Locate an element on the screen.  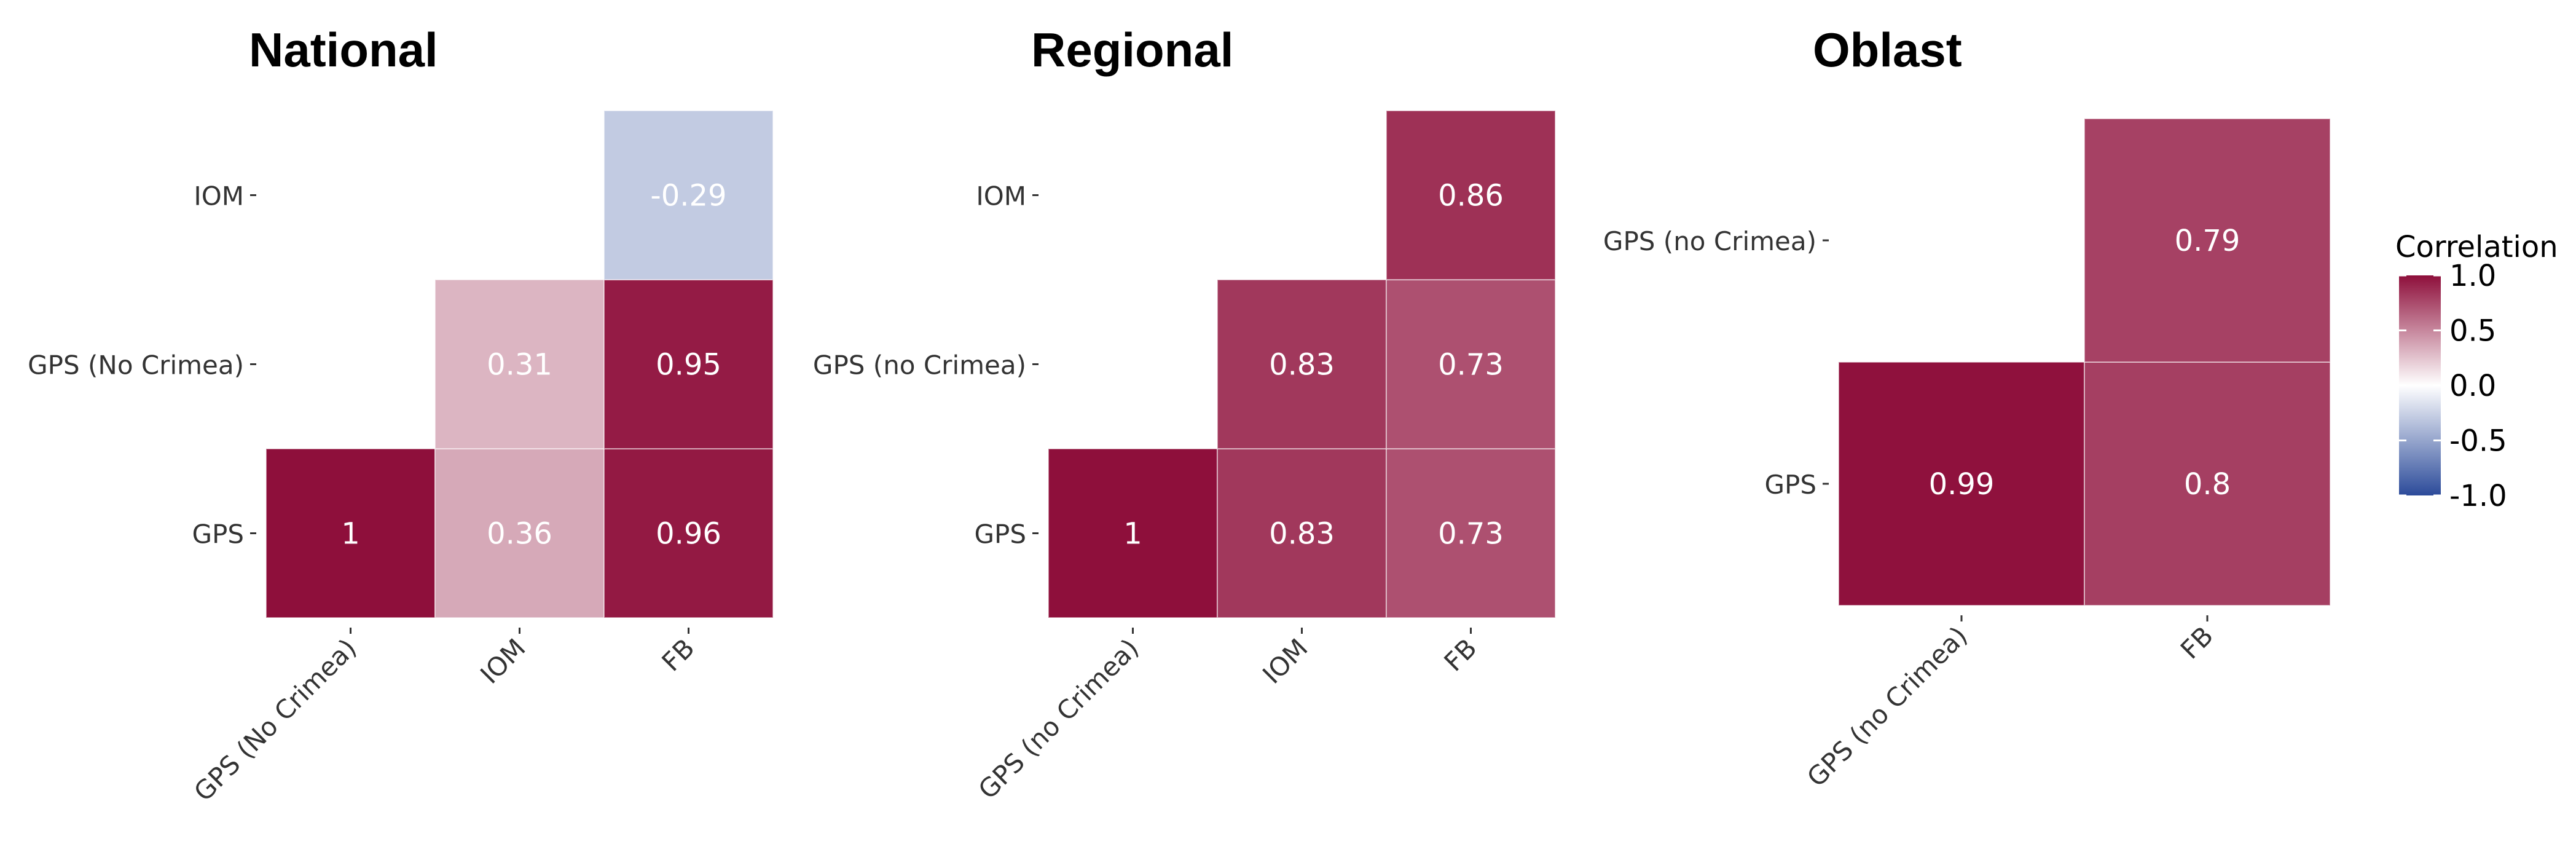
cell-value-label: 0.95 is located at coordinates (688, 365).